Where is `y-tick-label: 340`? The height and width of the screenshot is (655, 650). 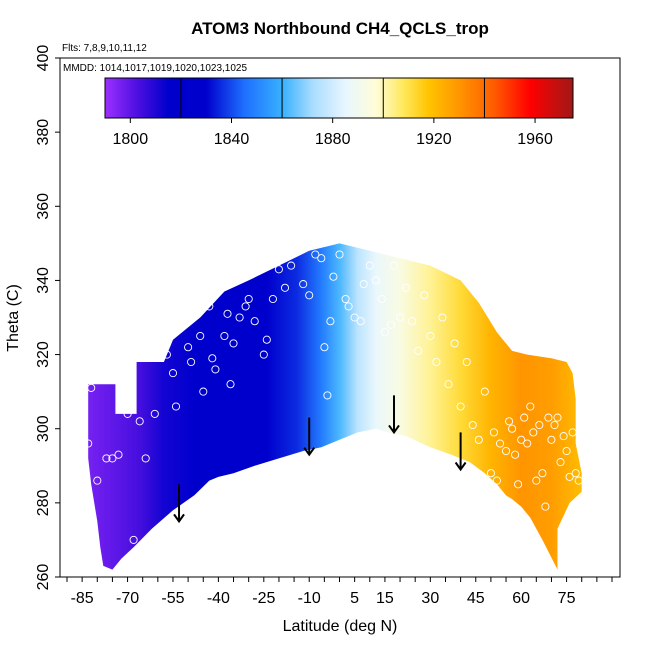
y-tick-label: 340 is located at coordinates (43, 280).